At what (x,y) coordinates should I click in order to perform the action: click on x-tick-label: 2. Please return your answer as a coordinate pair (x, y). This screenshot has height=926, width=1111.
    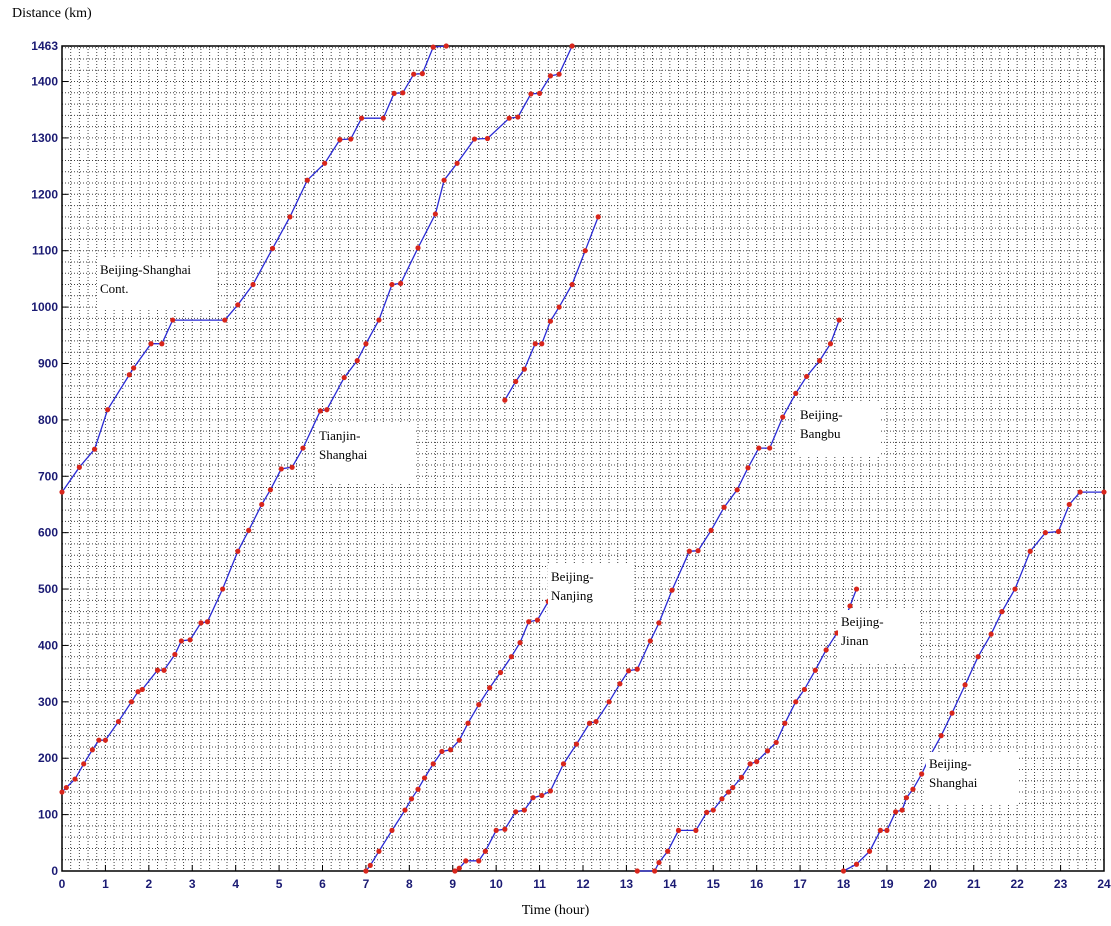
    Looking at the image, I should click on (148, 884).